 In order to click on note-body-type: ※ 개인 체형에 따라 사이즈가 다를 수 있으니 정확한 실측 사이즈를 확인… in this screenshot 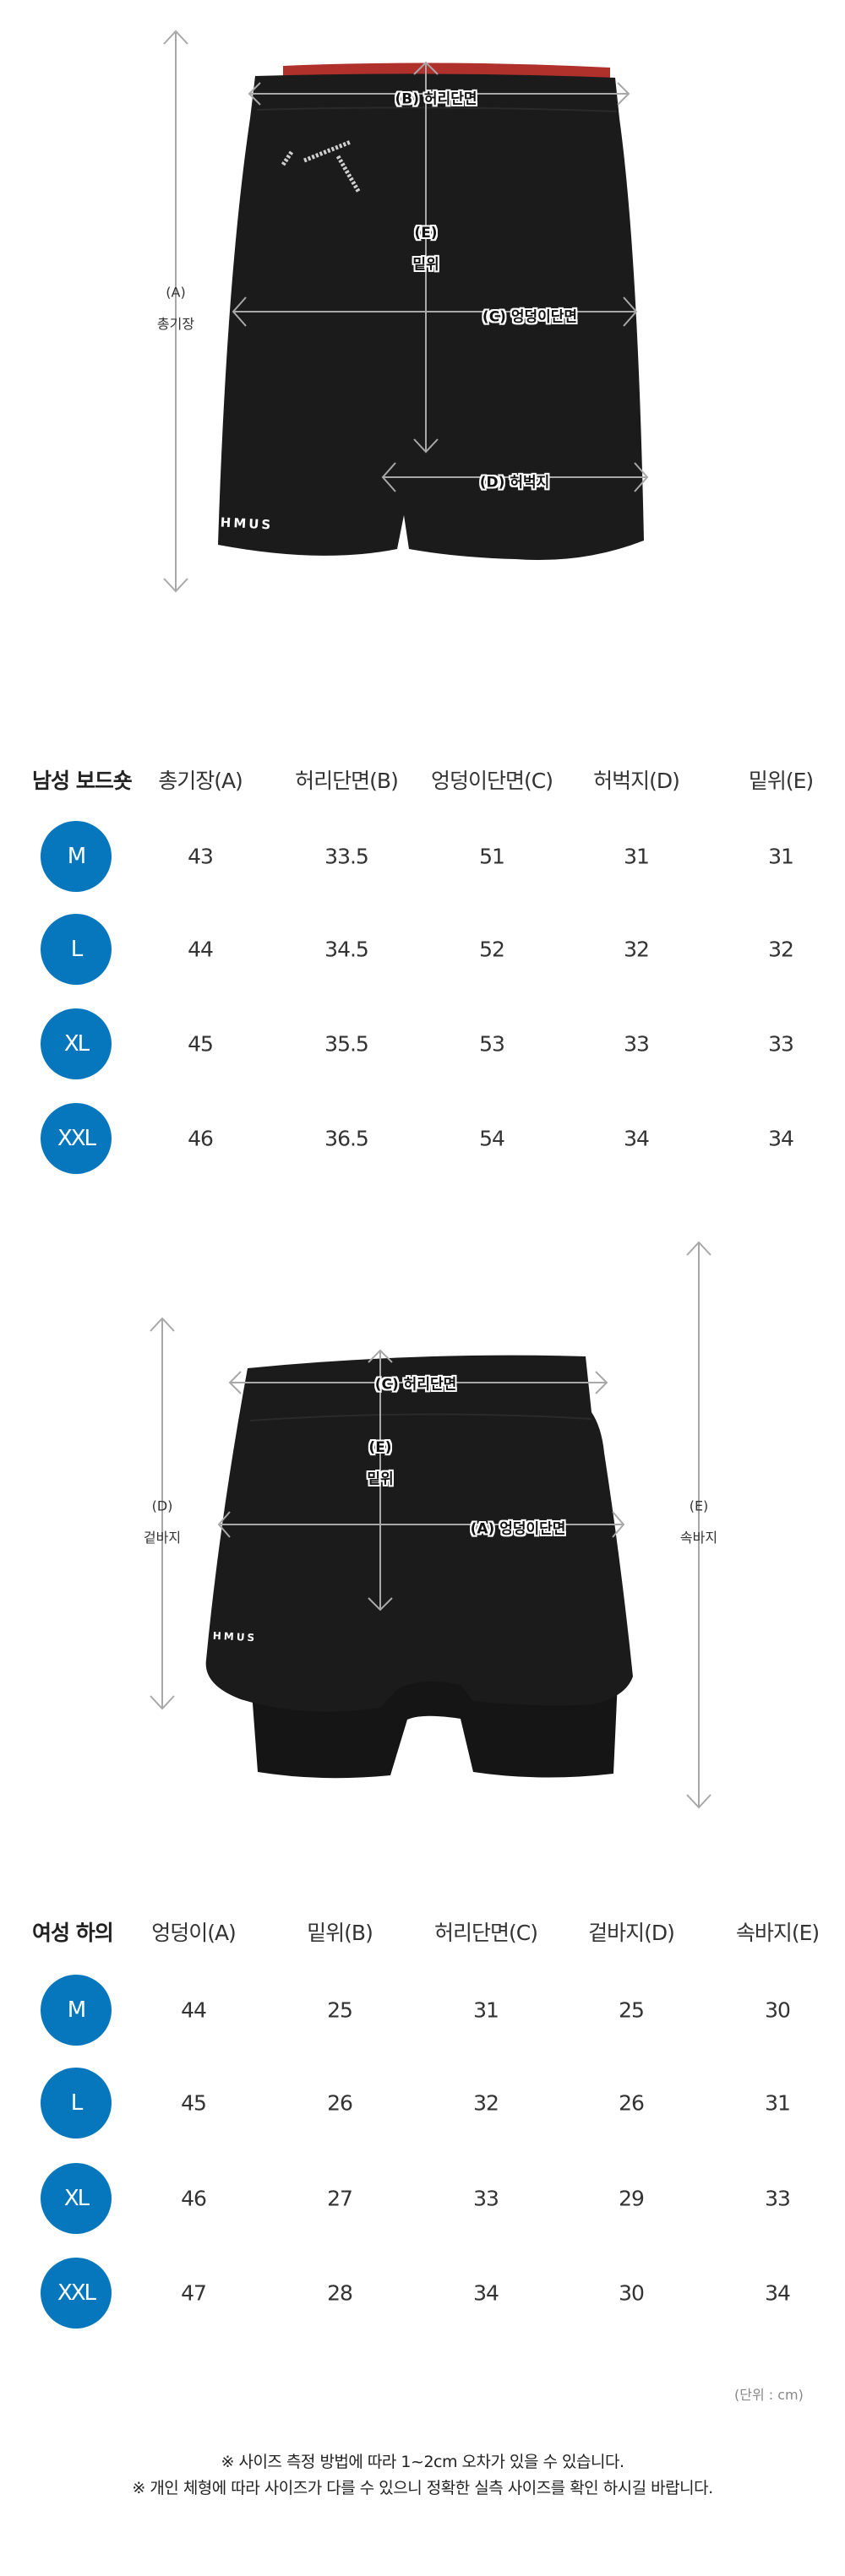, I will do `click(422, 2488)`.